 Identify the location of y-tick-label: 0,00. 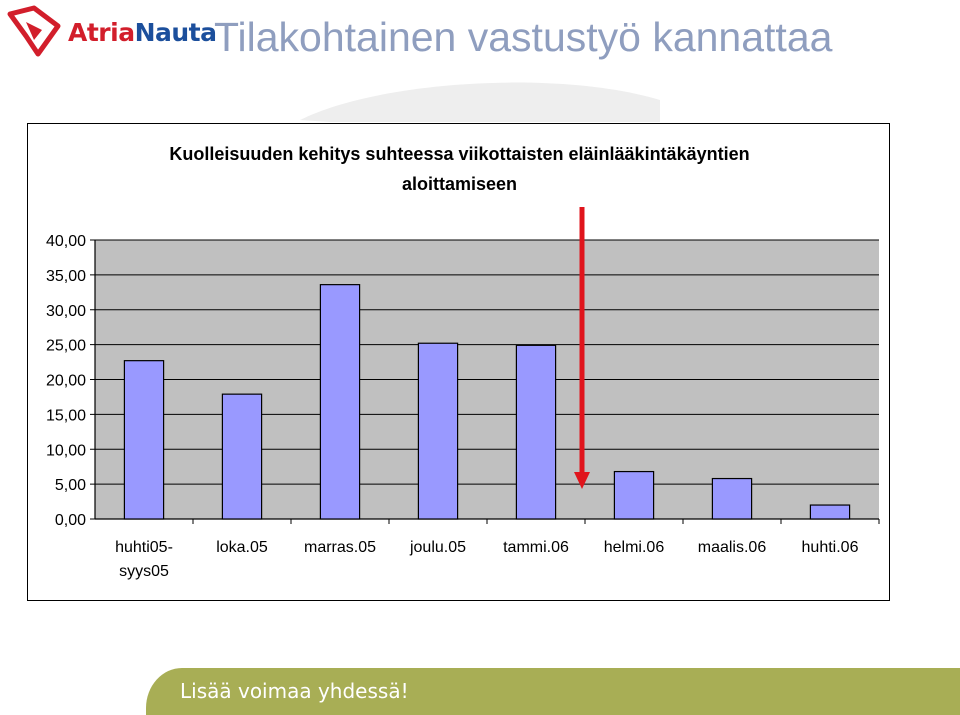
(70, 520).